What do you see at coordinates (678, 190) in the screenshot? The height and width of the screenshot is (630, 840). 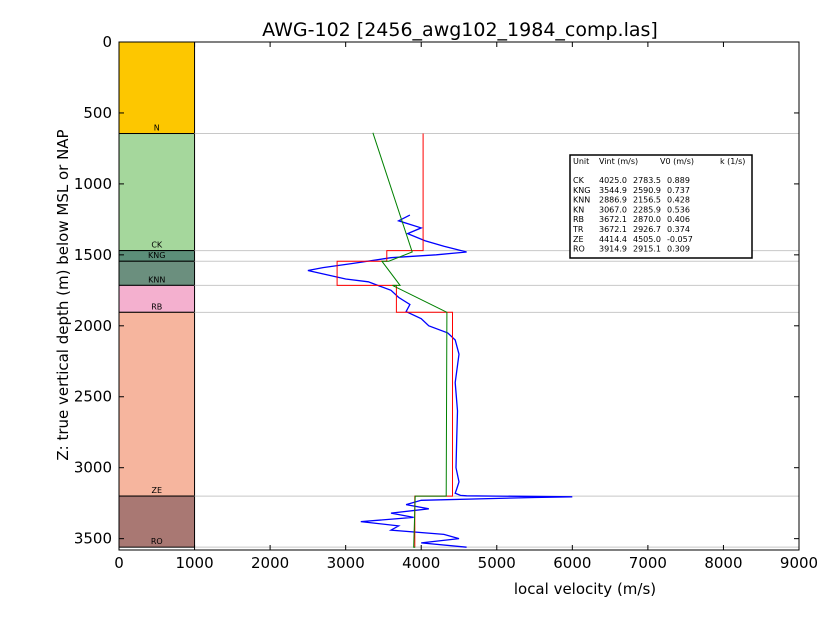 I see `legend-cell-1-3: 0.737` at bounding box center [678, 190].